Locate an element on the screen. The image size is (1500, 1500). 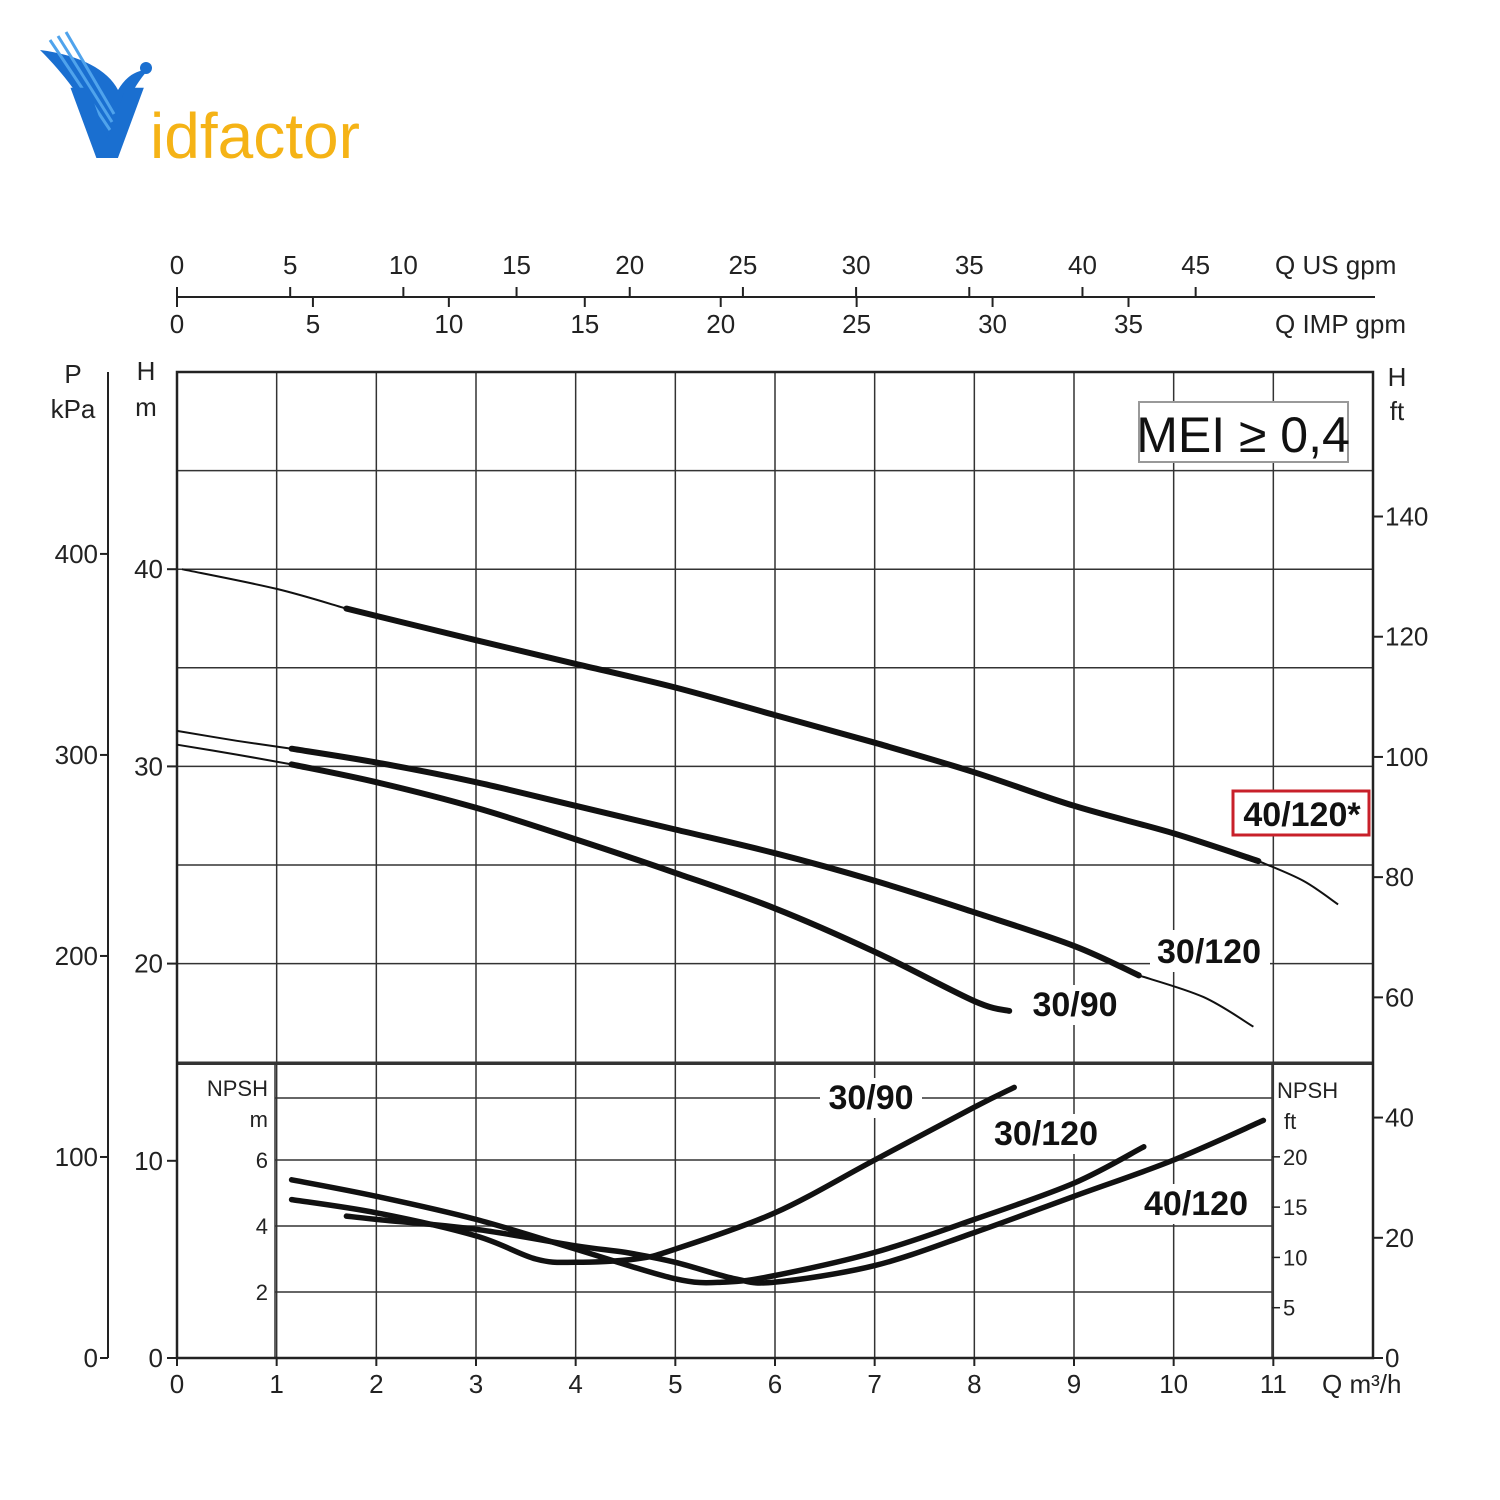
x-tick-label-2: 2 is located at coordinates (376, 1384).